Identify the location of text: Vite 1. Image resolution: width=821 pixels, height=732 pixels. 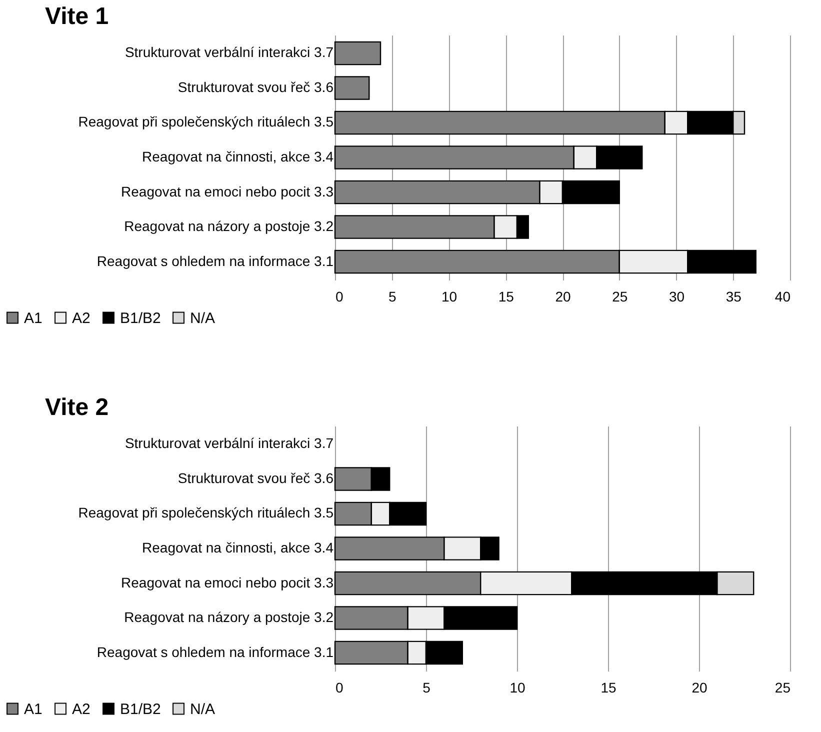
(77, 16).